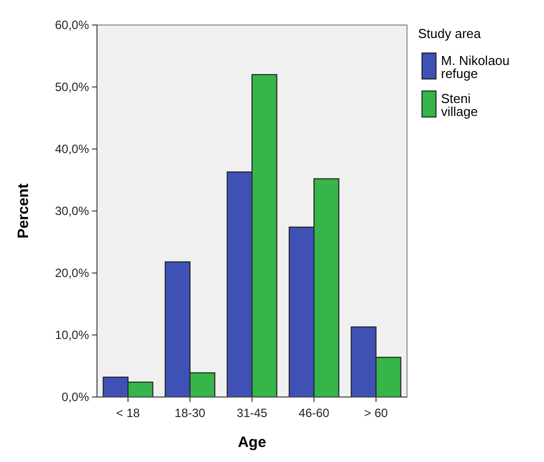 Image resolution: width=544 pixels, height=462 pixels. I want to click on x-axis-title: Age, so click(252, 442).